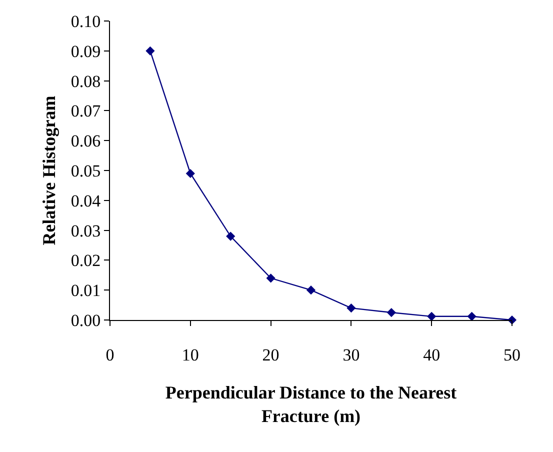 This screenshot has width=553, height=452. I want to click on y-tick-label: 0.07, so click(86, 111).